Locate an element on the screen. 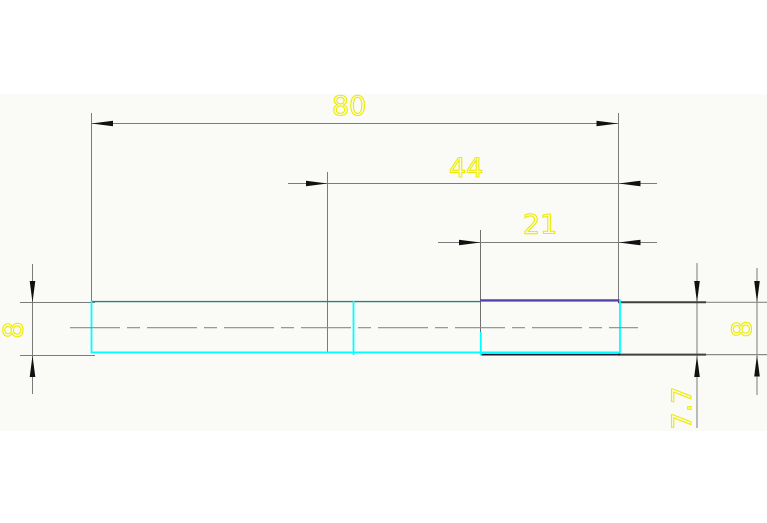  dimension-21-group: 21 is located at coordinates (547, 281).